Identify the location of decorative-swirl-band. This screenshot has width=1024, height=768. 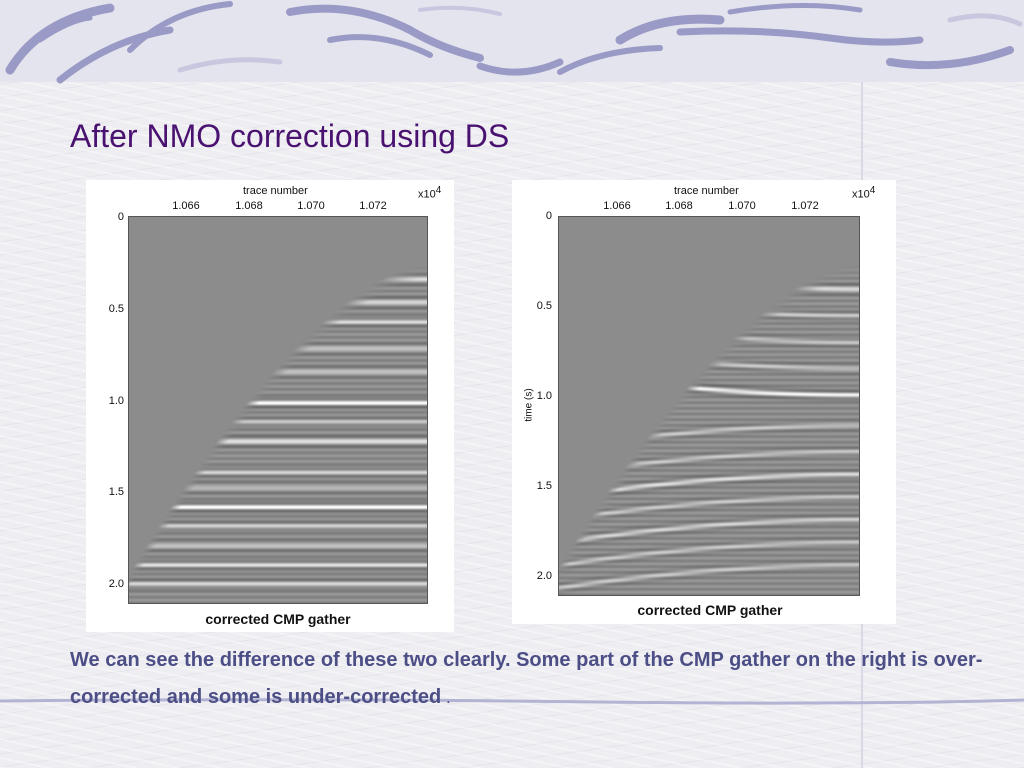
(512, 42).